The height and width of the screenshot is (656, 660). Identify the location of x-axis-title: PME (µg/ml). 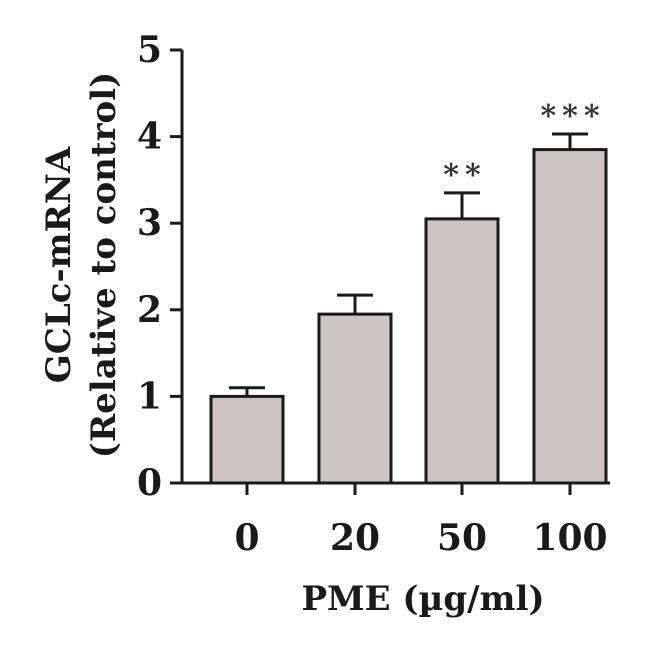
(422, 599).